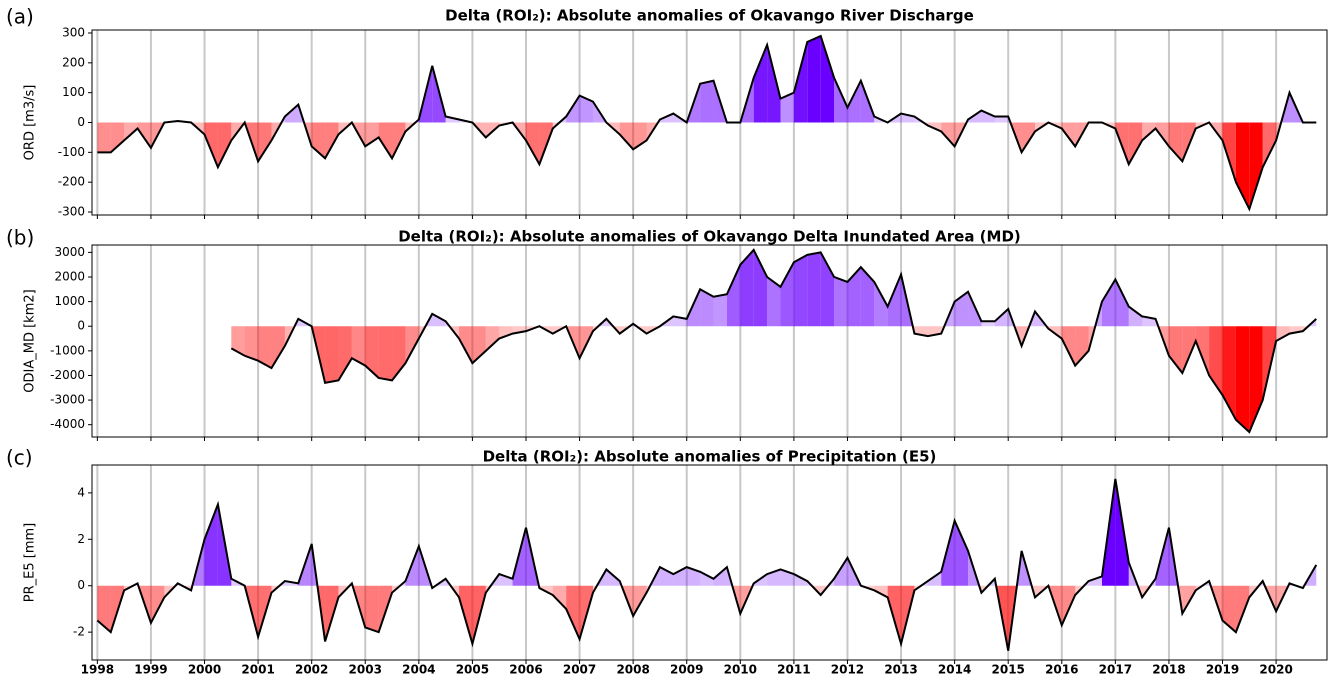 This screenshot has width=1331, height=681. What do you see at coordinates (73, 92) in the screenshot?
I see `y-tick-label: 100` at bounding box center [73, 92].